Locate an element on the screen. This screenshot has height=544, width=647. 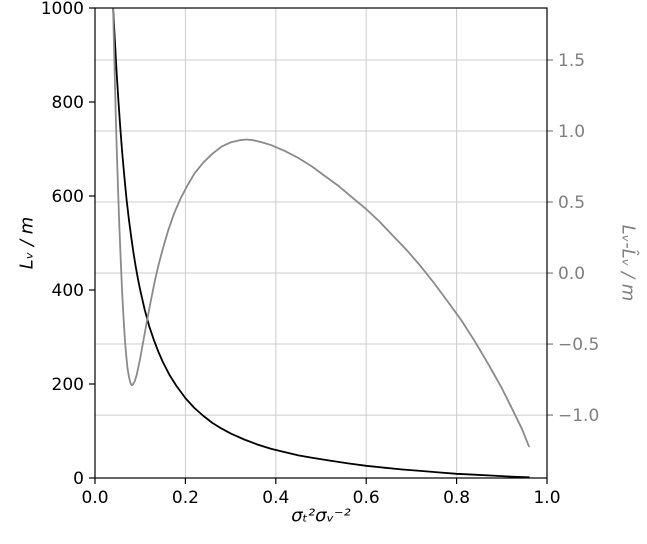
x-axis-label: σₜ²σᵥ⁻² is located at coordinates (321, 516).